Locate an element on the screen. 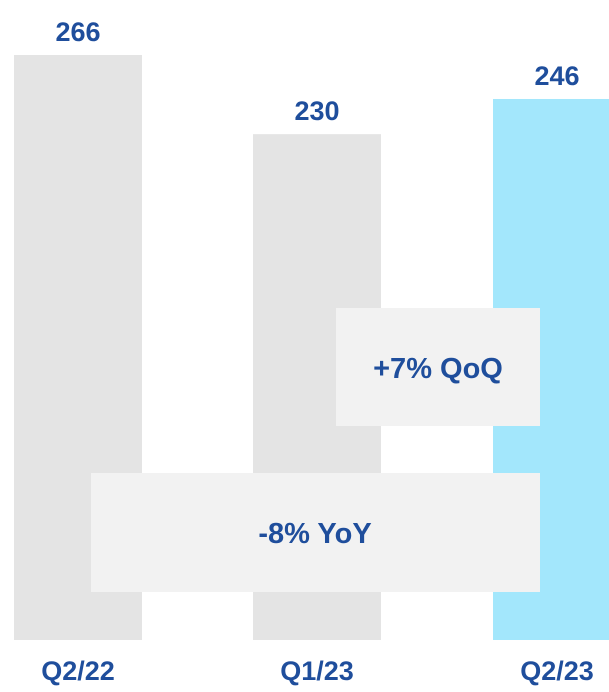 This screenshot has height=692, width=609. bar-value-label: 230 is located at coordinates (316, 111).